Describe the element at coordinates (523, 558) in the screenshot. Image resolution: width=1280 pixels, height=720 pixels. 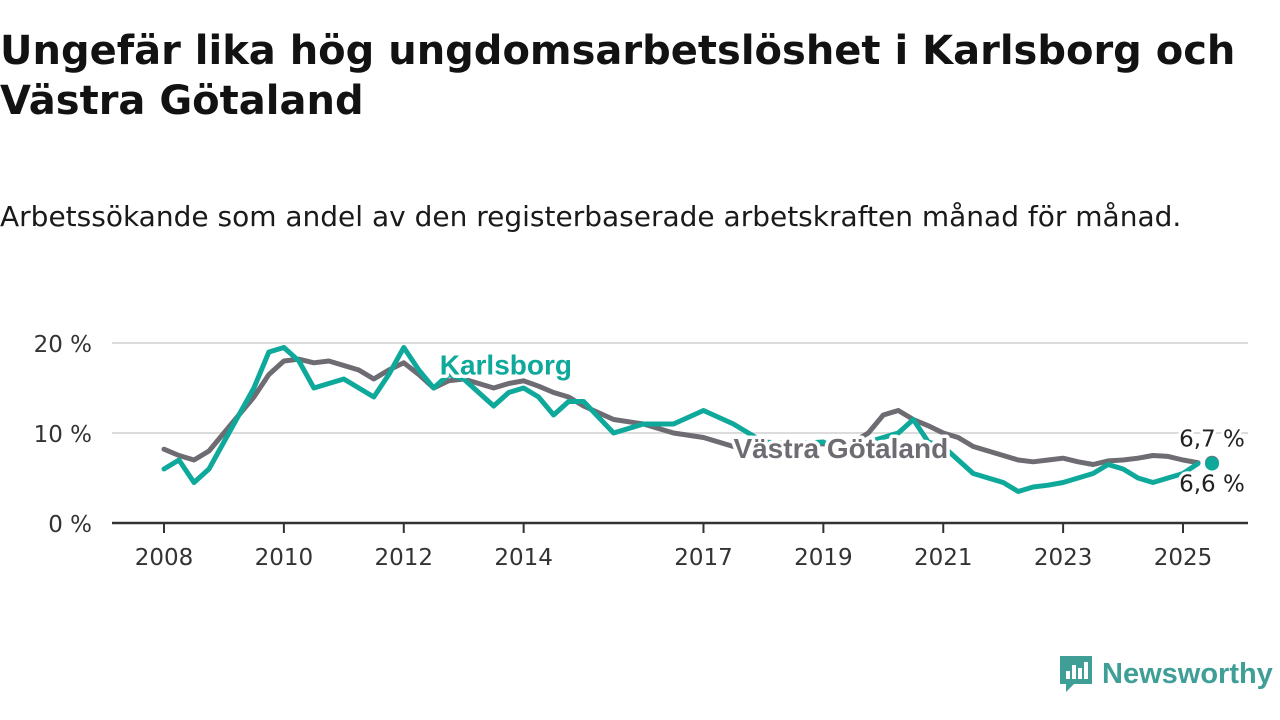
I see `x-tick-label: 2014` at that location.